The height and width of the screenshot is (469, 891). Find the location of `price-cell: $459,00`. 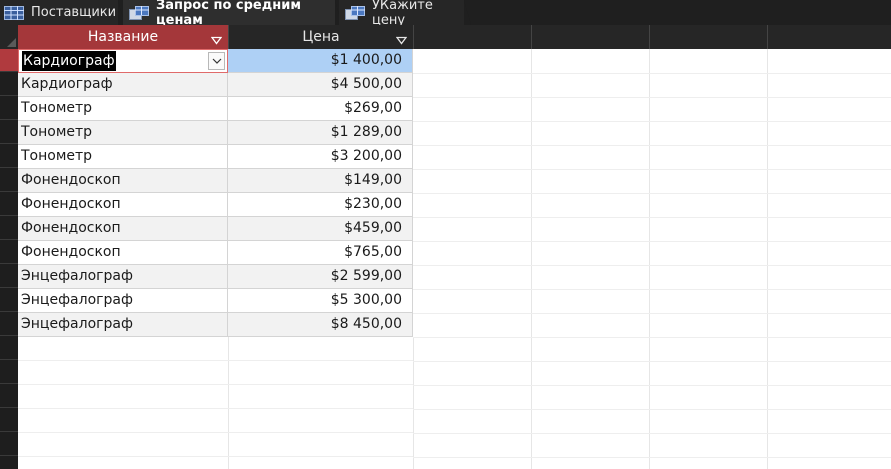

price-cell: $459,00 is located at coordinates (320, 229).